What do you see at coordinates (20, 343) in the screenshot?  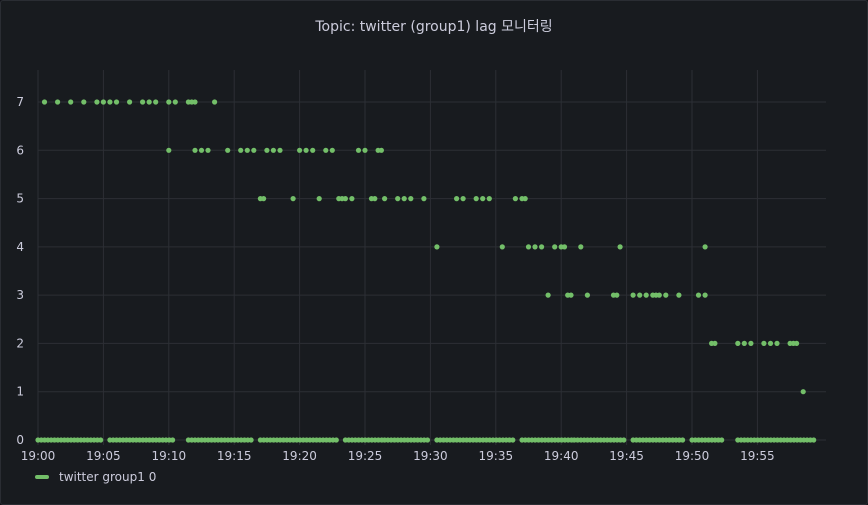 I see `y-tick-label: 2` at bounding box center [20, 343].